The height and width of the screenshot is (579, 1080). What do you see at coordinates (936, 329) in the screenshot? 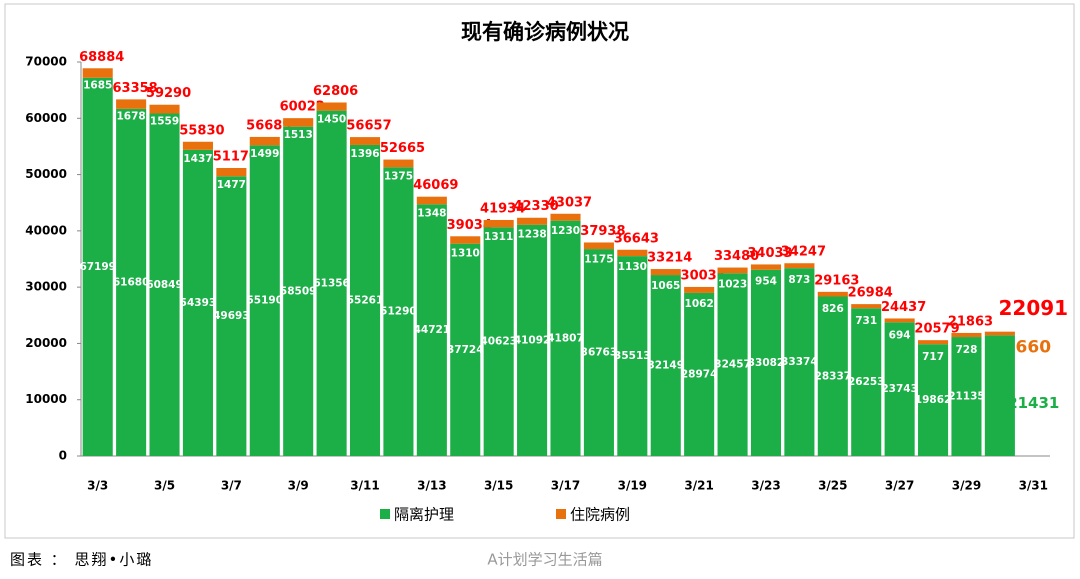
I see `value-label: 20579` at bounding box center [936, 329].